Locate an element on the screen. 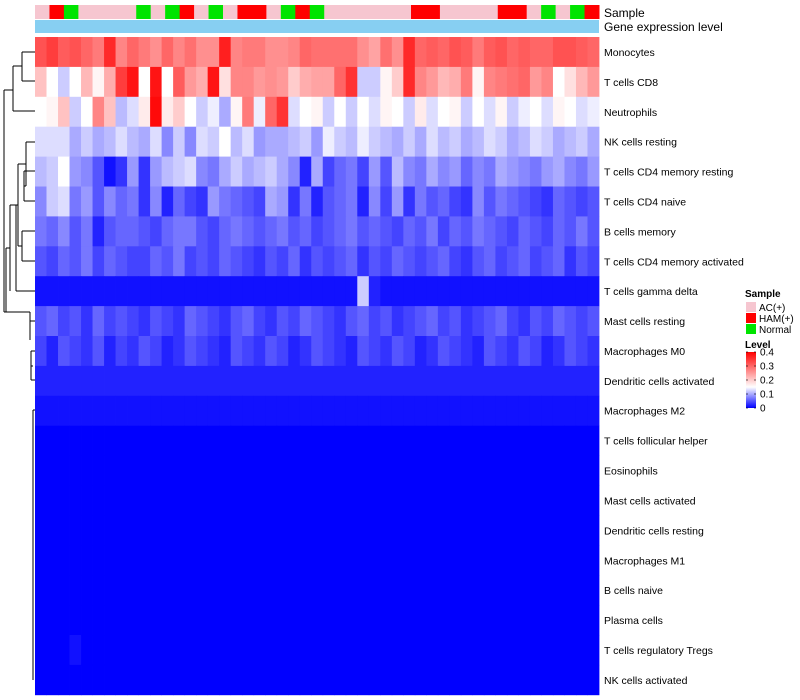 This screenshot has height=700, width=800. row-label: B cells memory is located at coordinates (640, 232).